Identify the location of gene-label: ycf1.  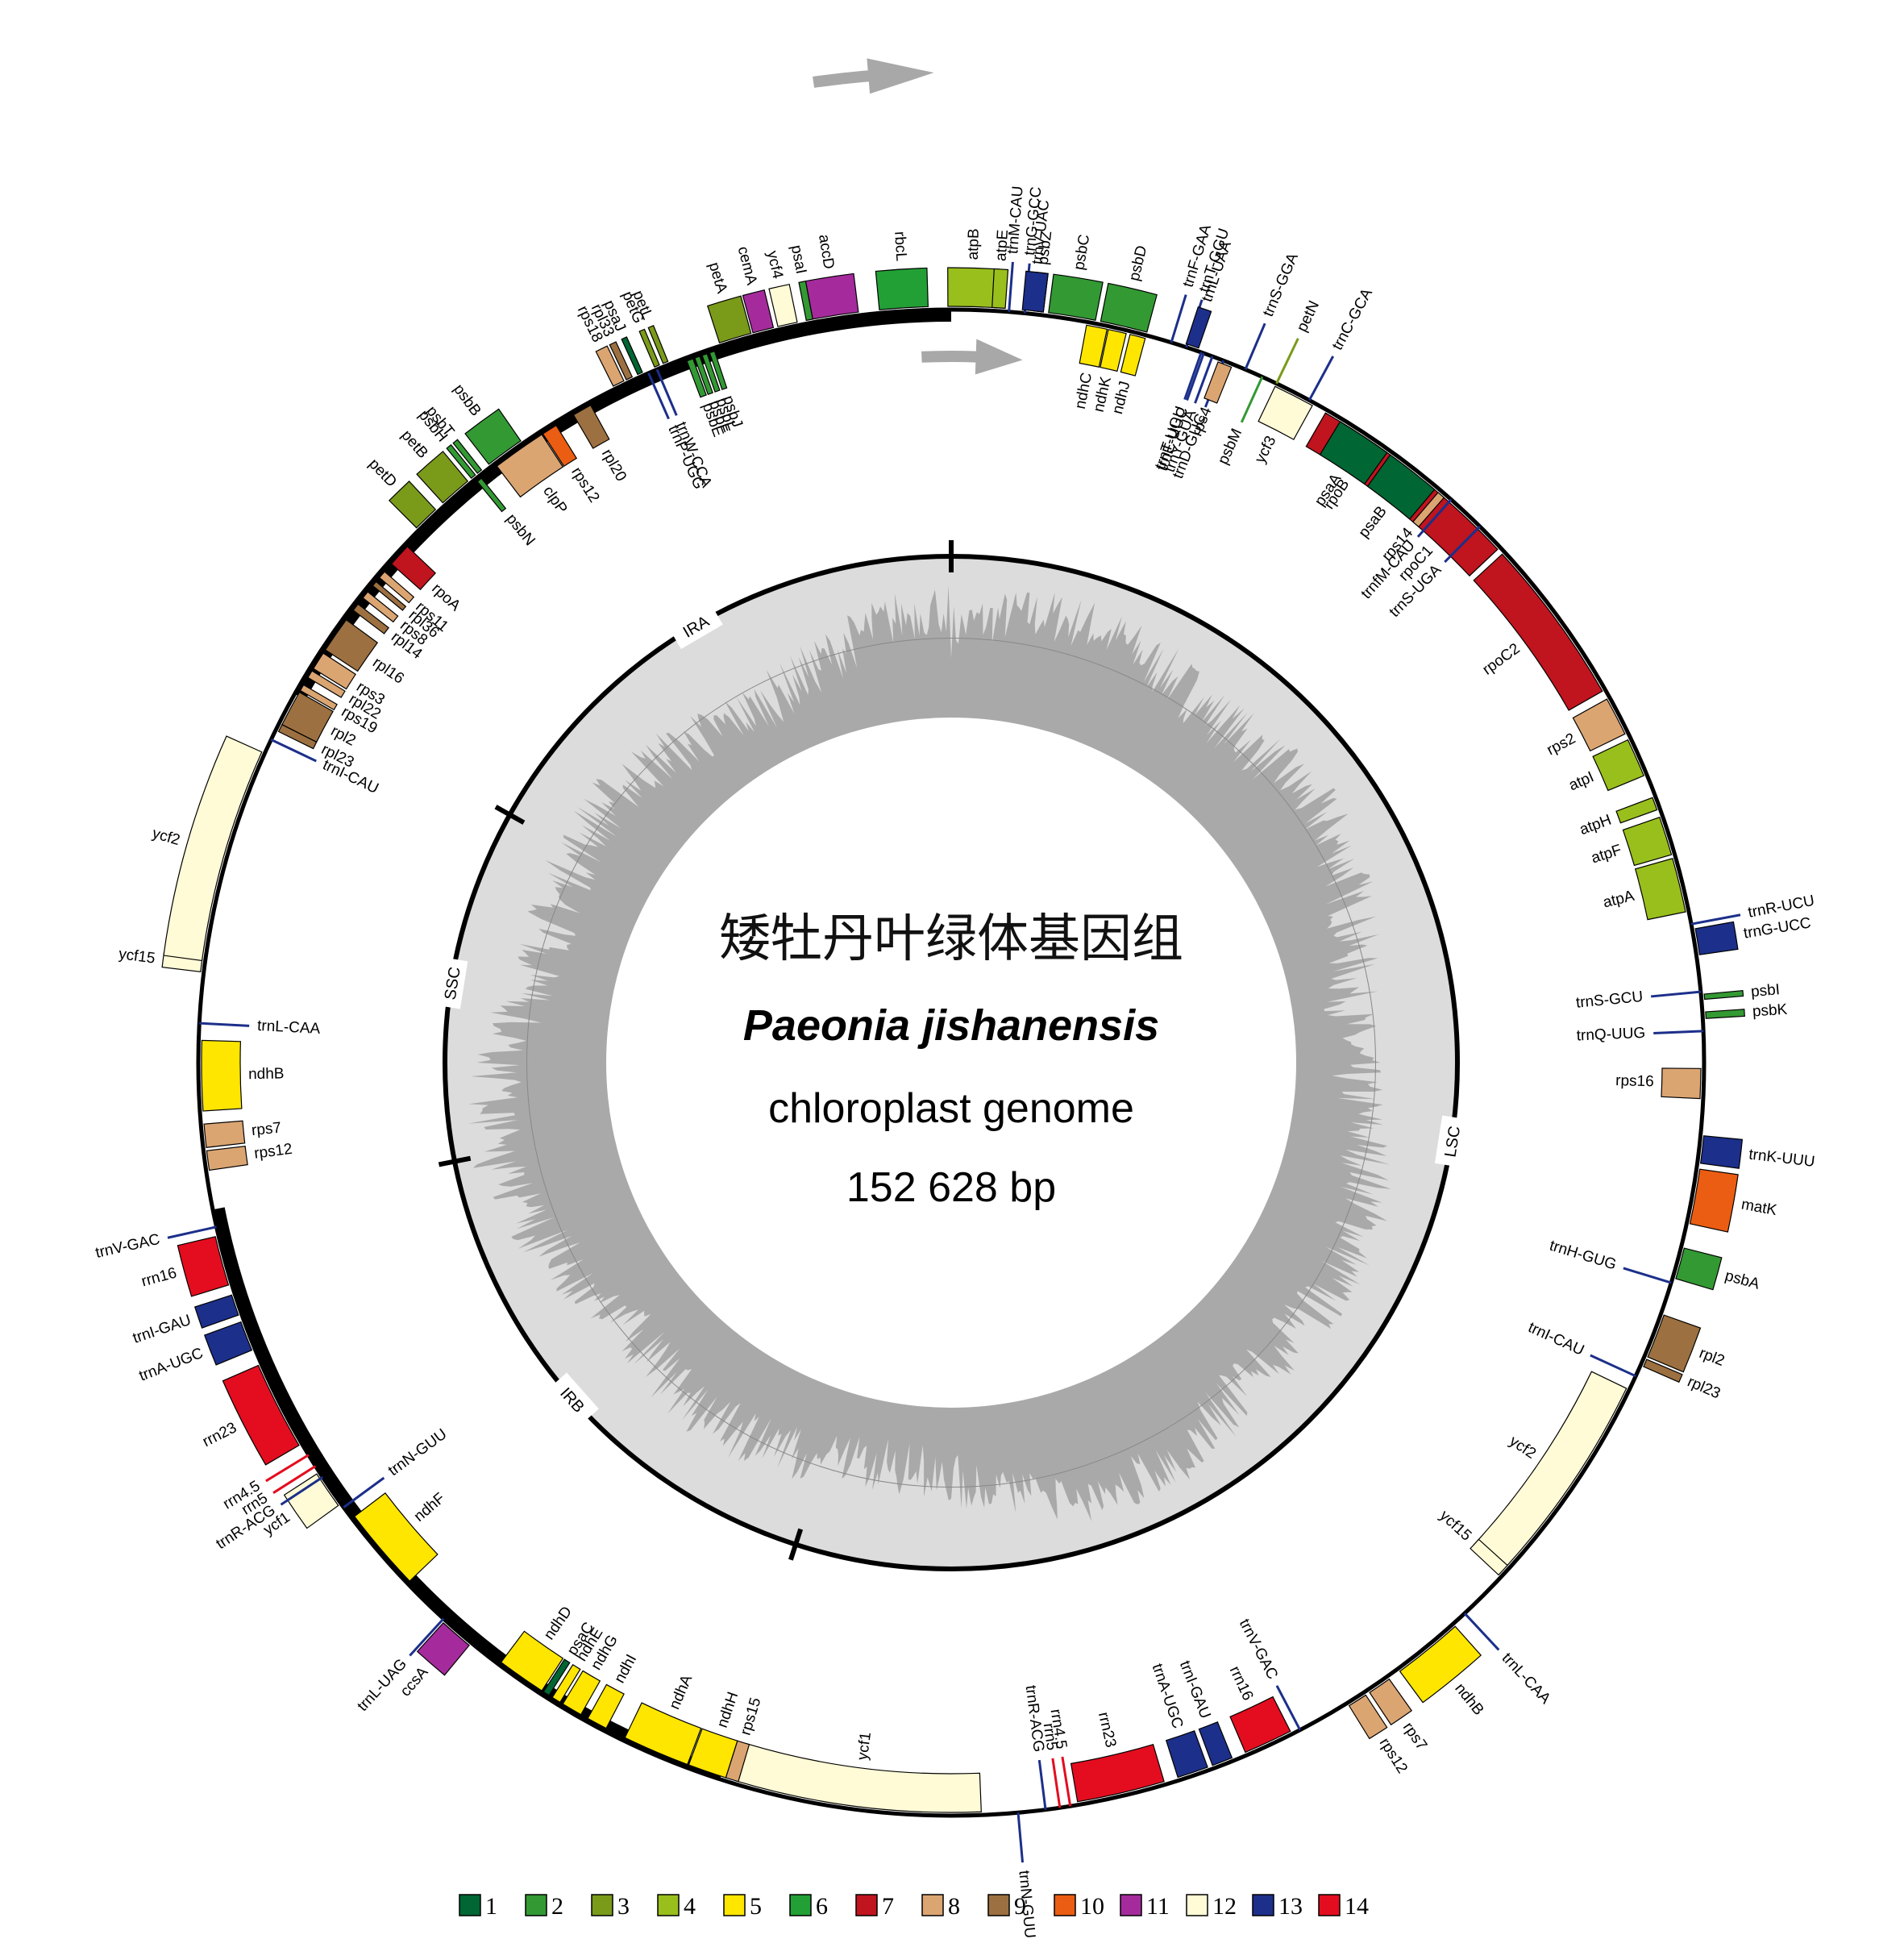
(864, 1746).